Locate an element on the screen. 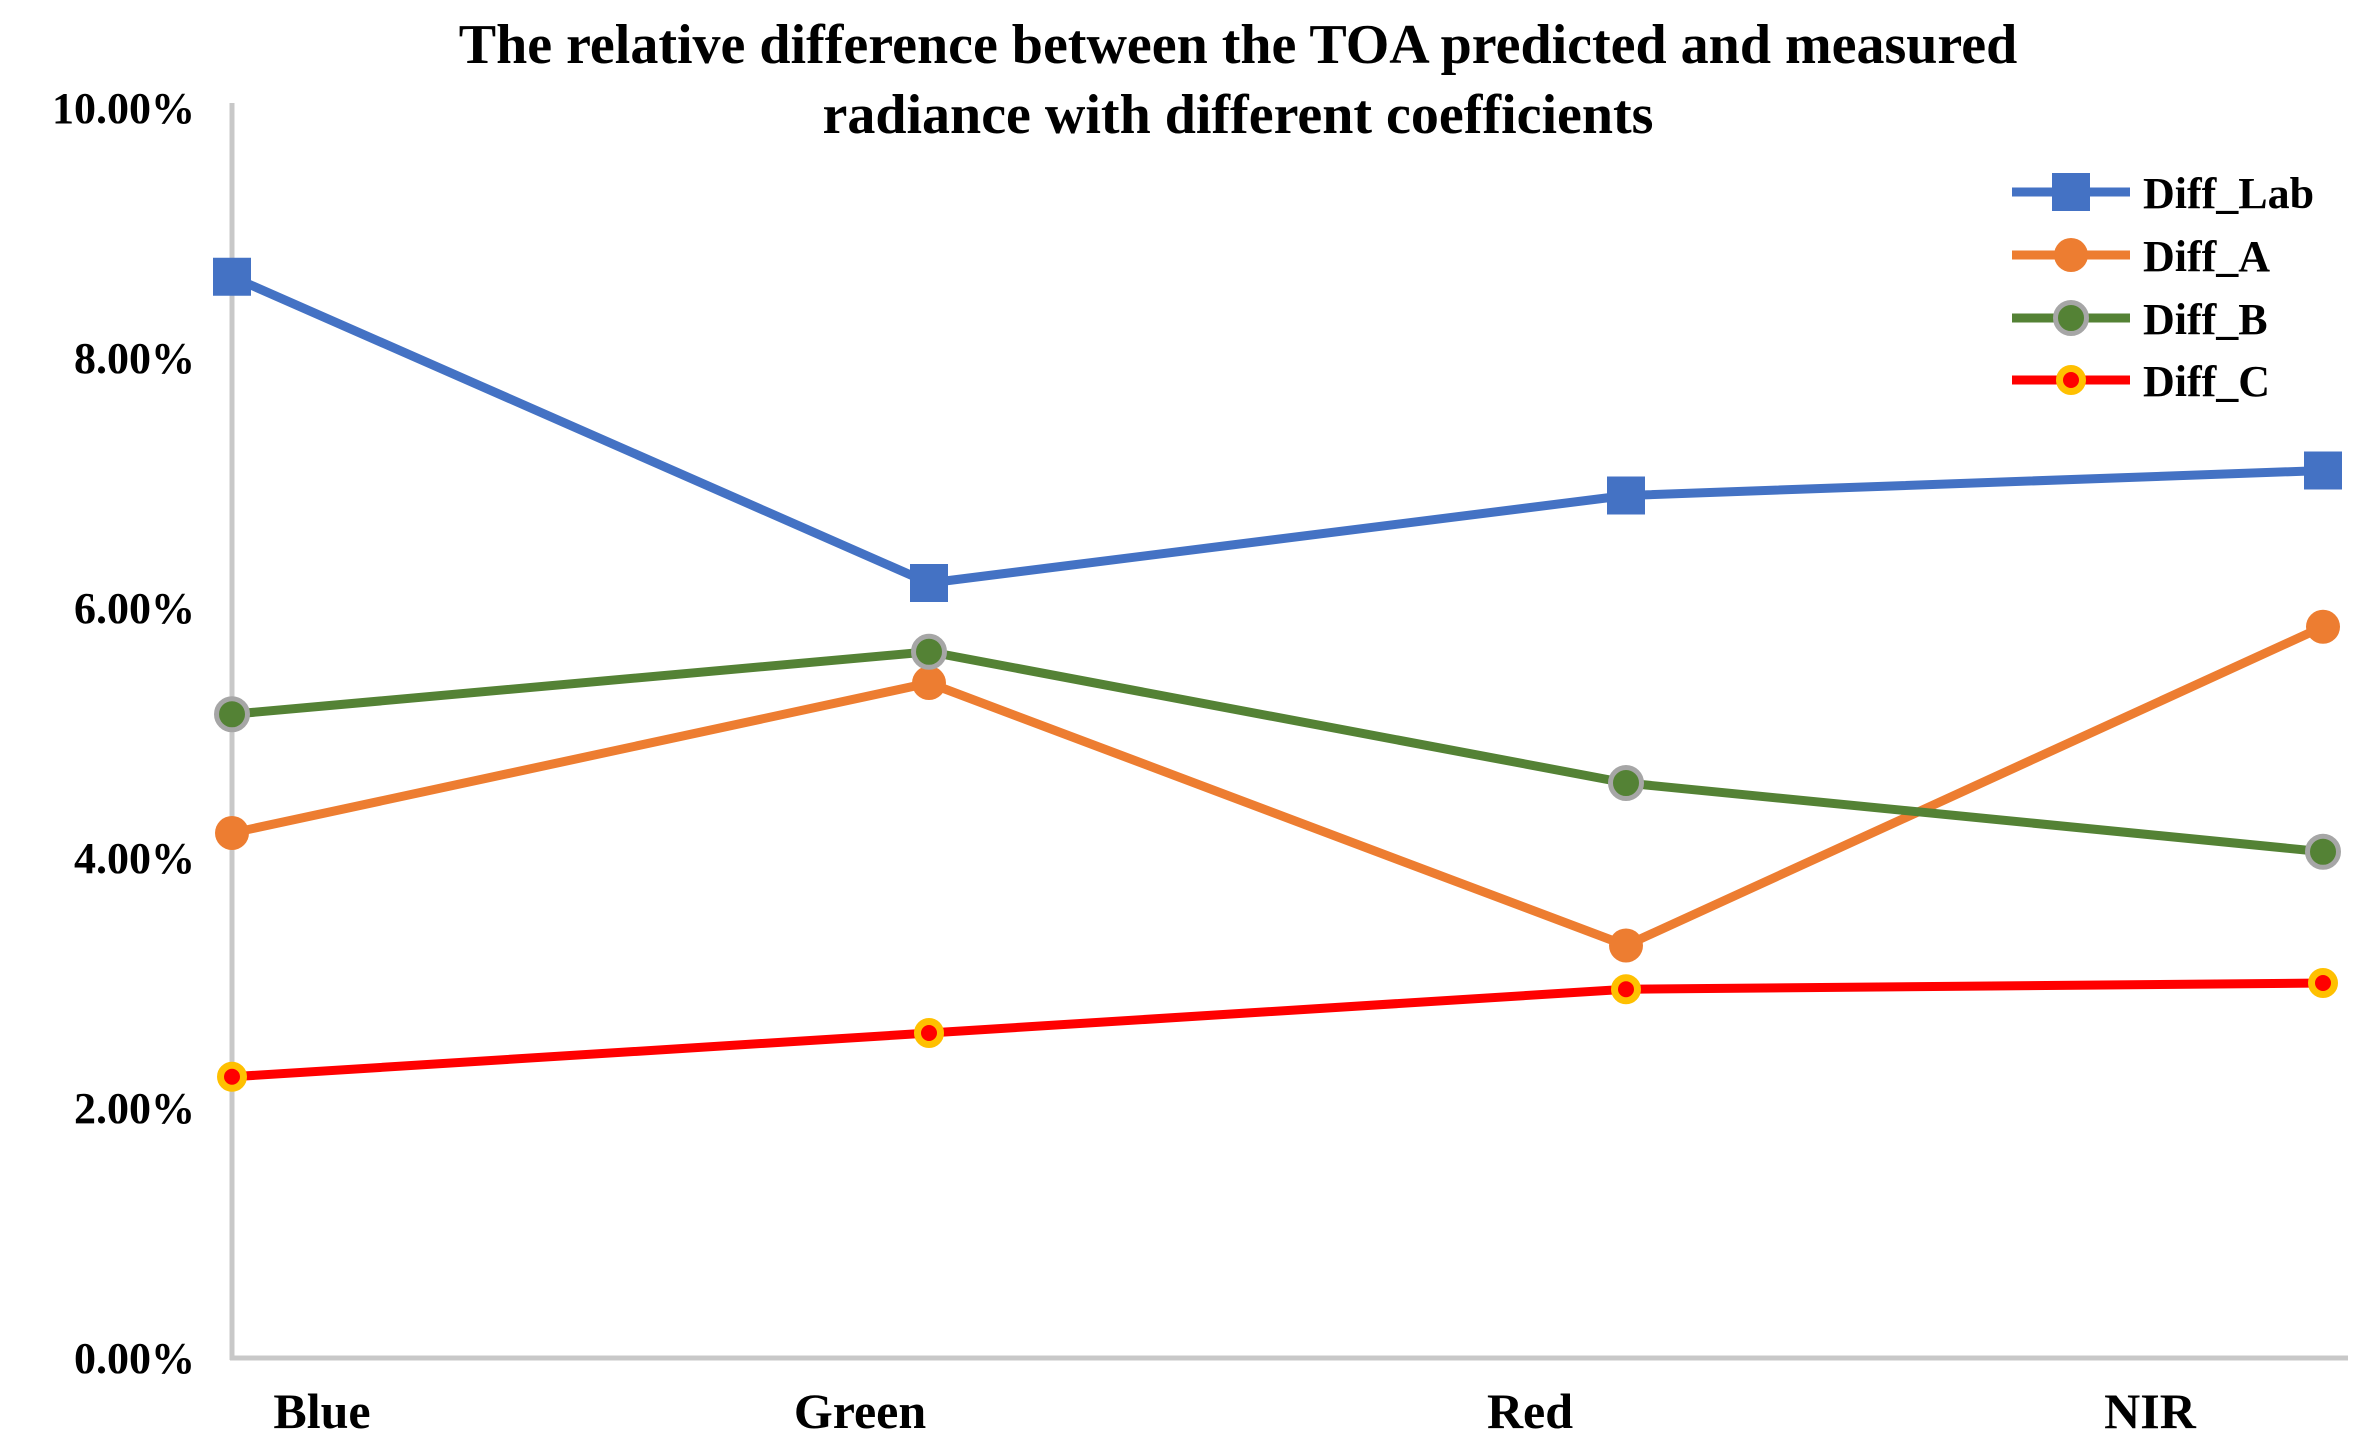 The image size is (2375, 1440). y-tick-label: 4.00% is located at coordinates (134, 858).